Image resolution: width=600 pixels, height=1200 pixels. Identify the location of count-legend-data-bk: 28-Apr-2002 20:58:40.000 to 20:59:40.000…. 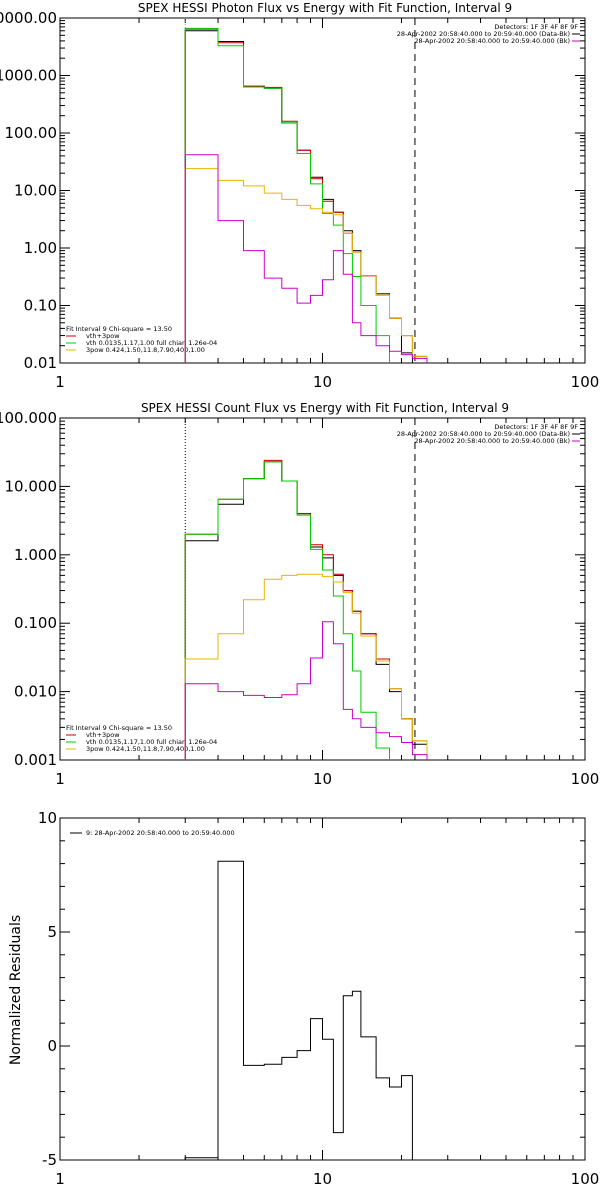
(483, 434).